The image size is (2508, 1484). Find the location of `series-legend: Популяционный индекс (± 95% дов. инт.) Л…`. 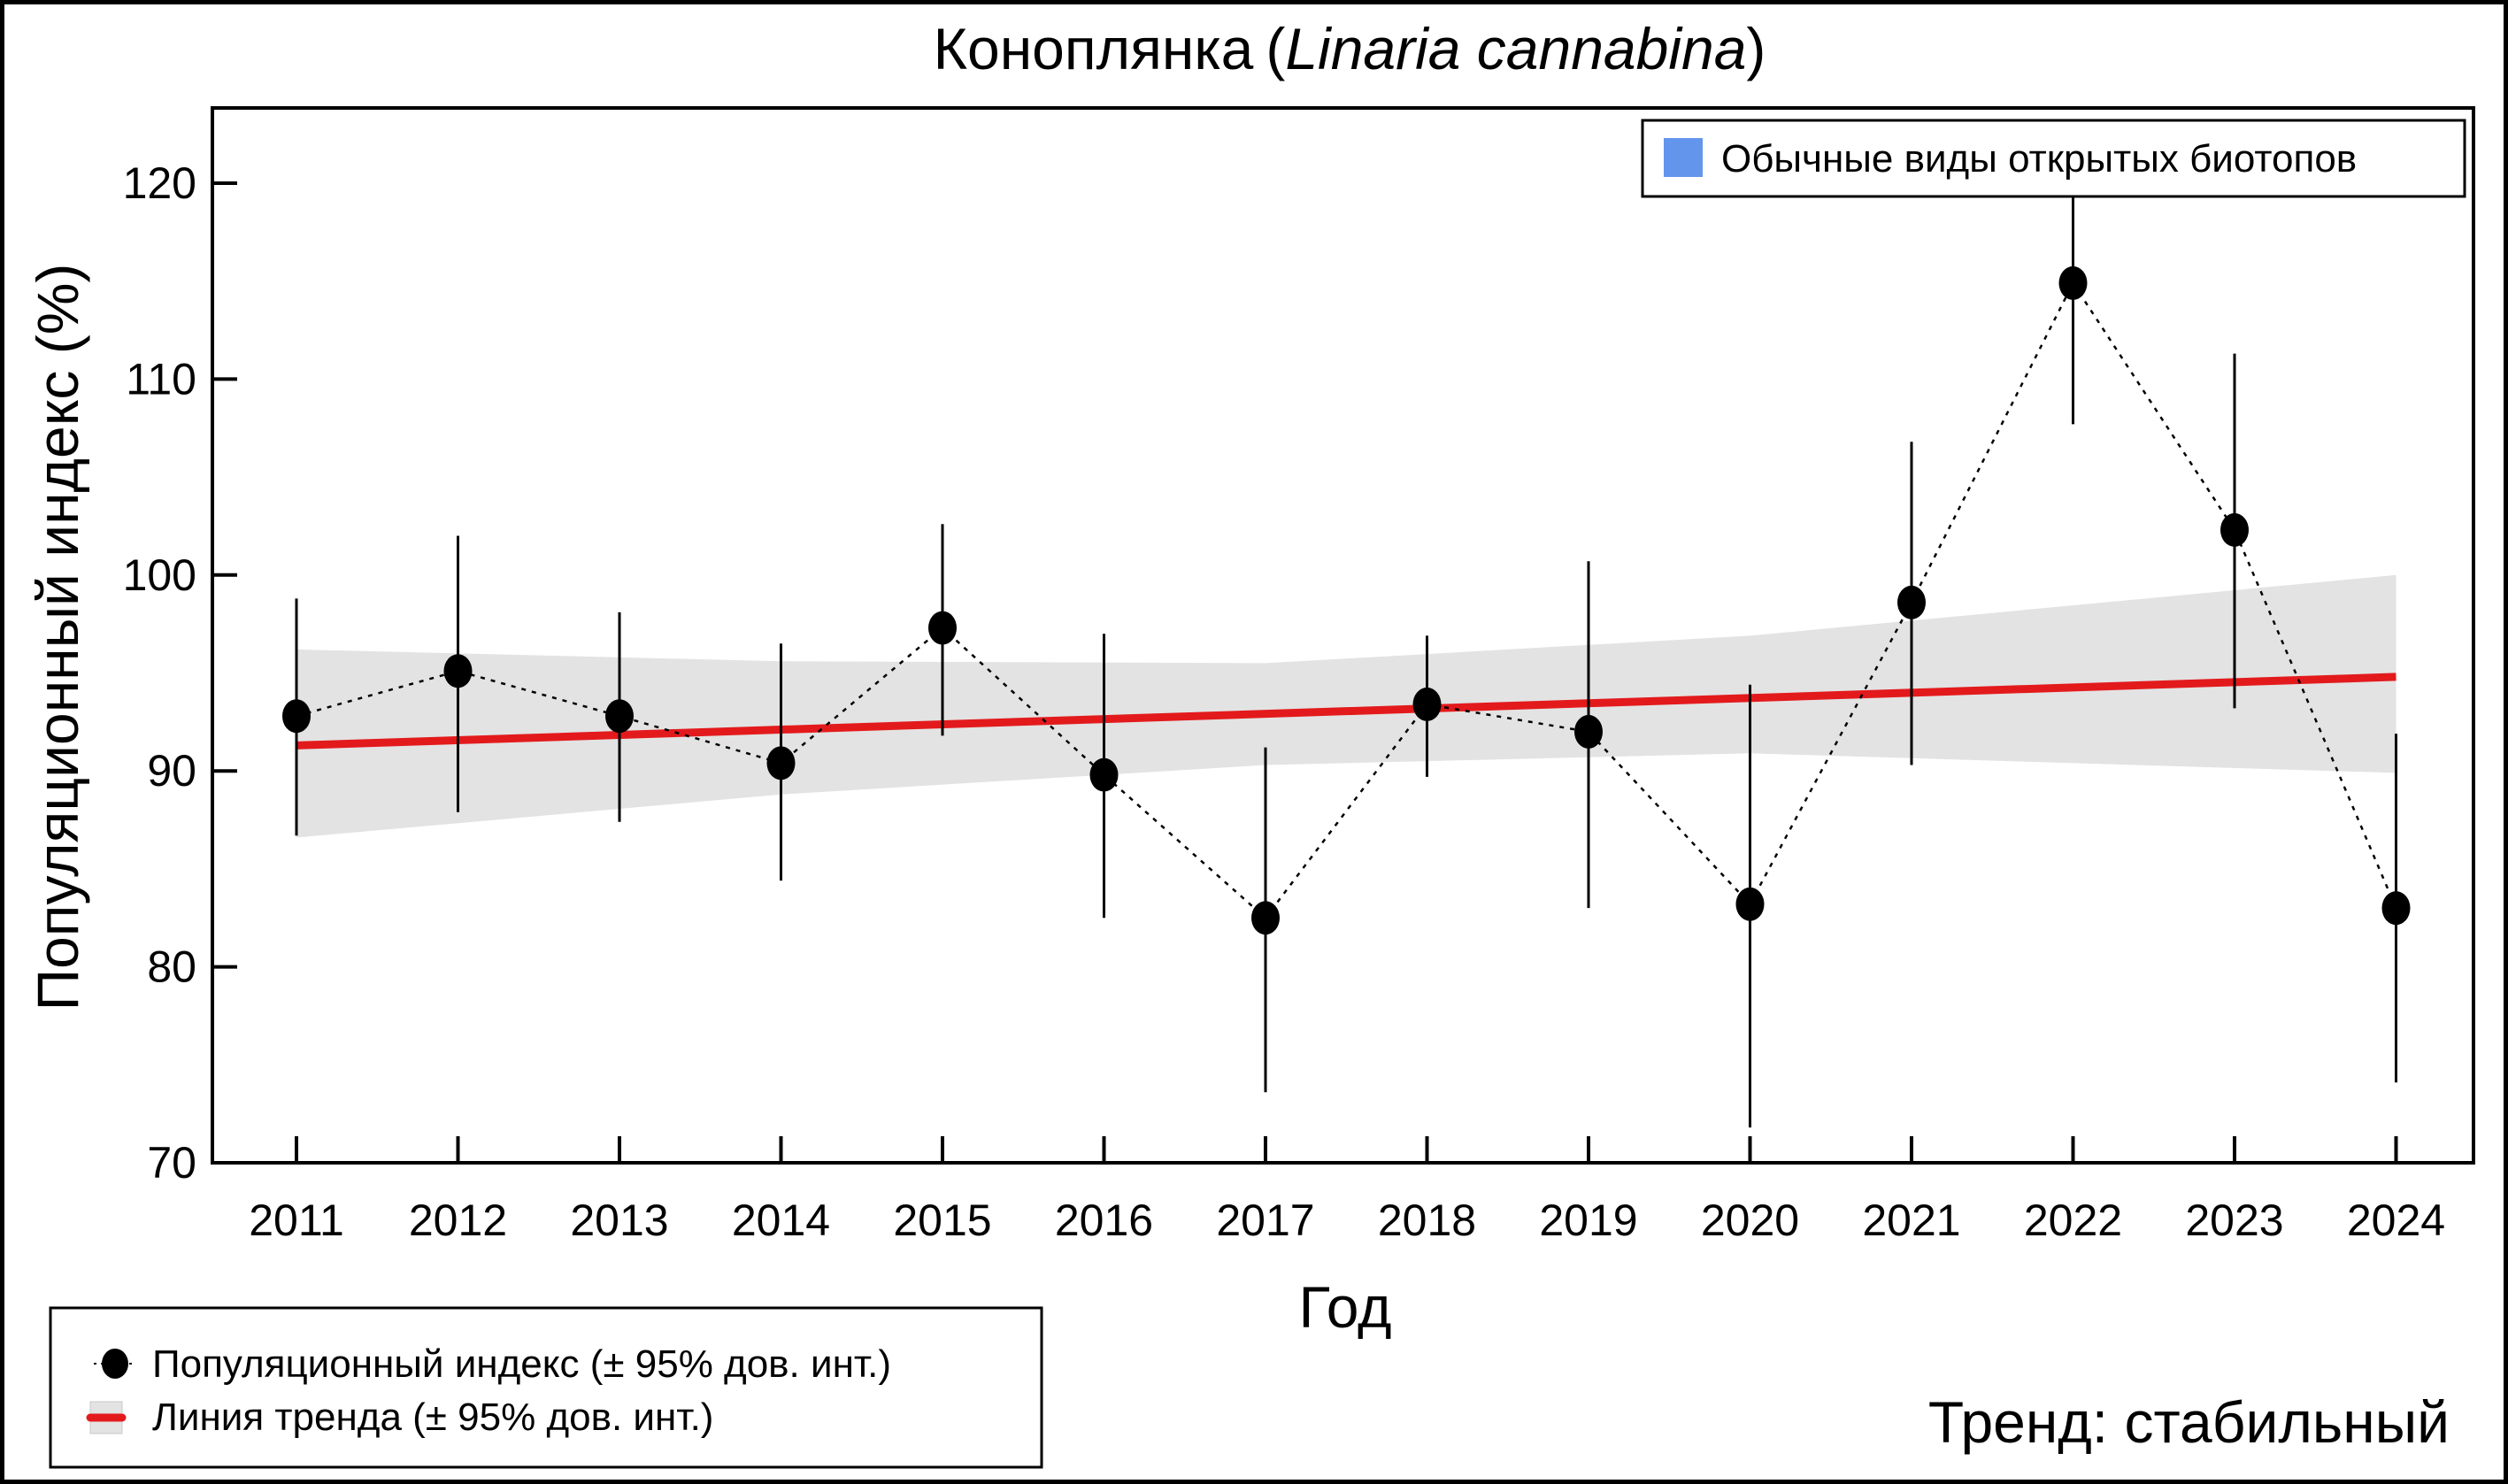

series-legend: Популяционный индекс (± 95% дов. инт.) Л… is located at coordinates (546, 1387).